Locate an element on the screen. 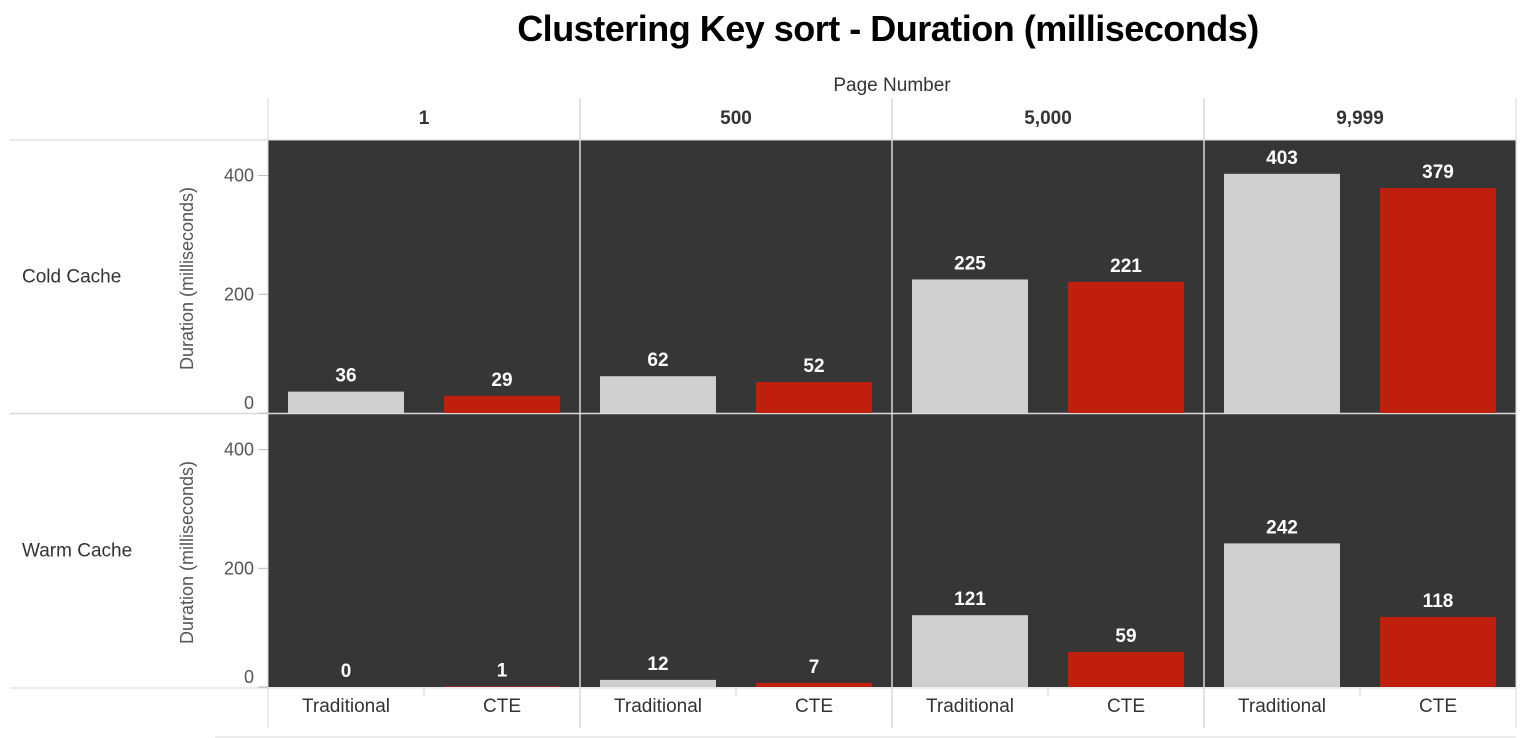  bar-value-label: 12 is located at coordinates (657, 664).